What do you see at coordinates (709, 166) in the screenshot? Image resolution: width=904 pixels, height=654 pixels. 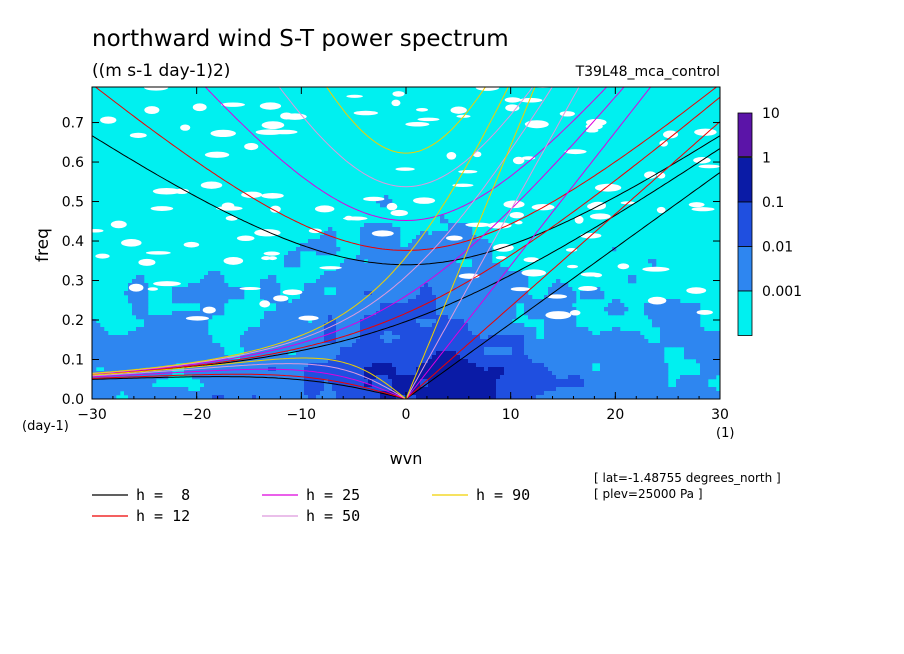 I see `heatmap-gap` at bounding box center [709, 166].